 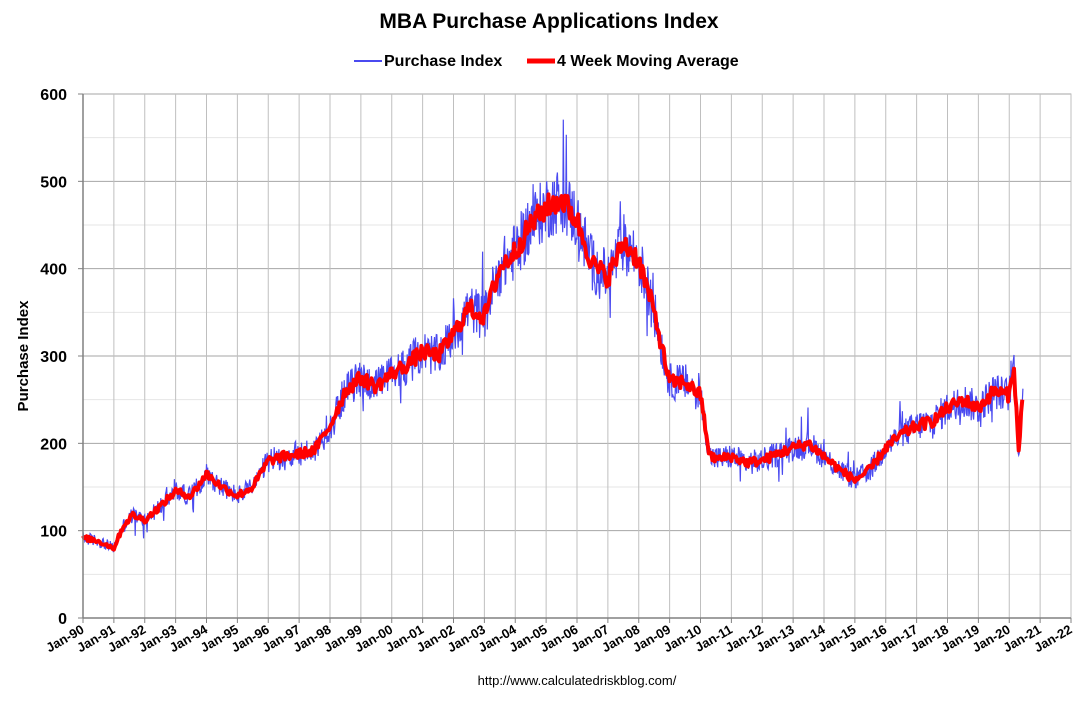 What do you see at coordinates (548, 21) in the screenshot?
I see `chart-title: MBA Purchase Applications Index` at bounding box center [548, 21].